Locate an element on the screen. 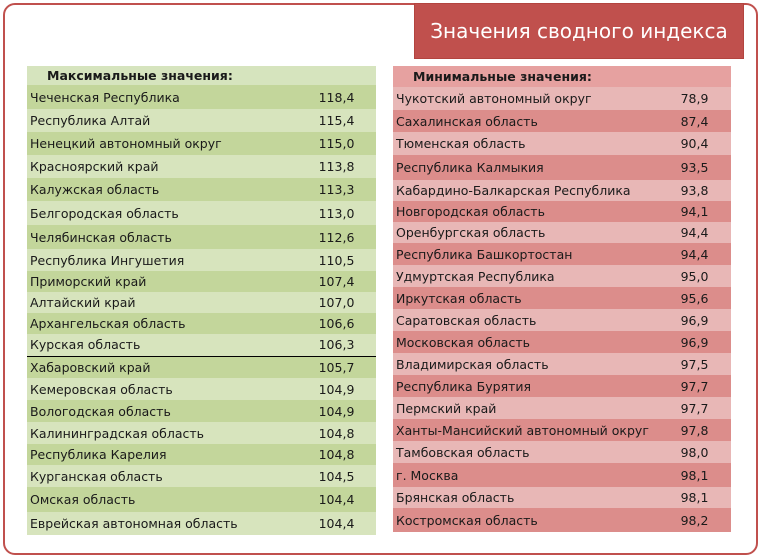 This screenshot has width=765, height=560. index-value: 97,8 is located at coordinates (694, 430).